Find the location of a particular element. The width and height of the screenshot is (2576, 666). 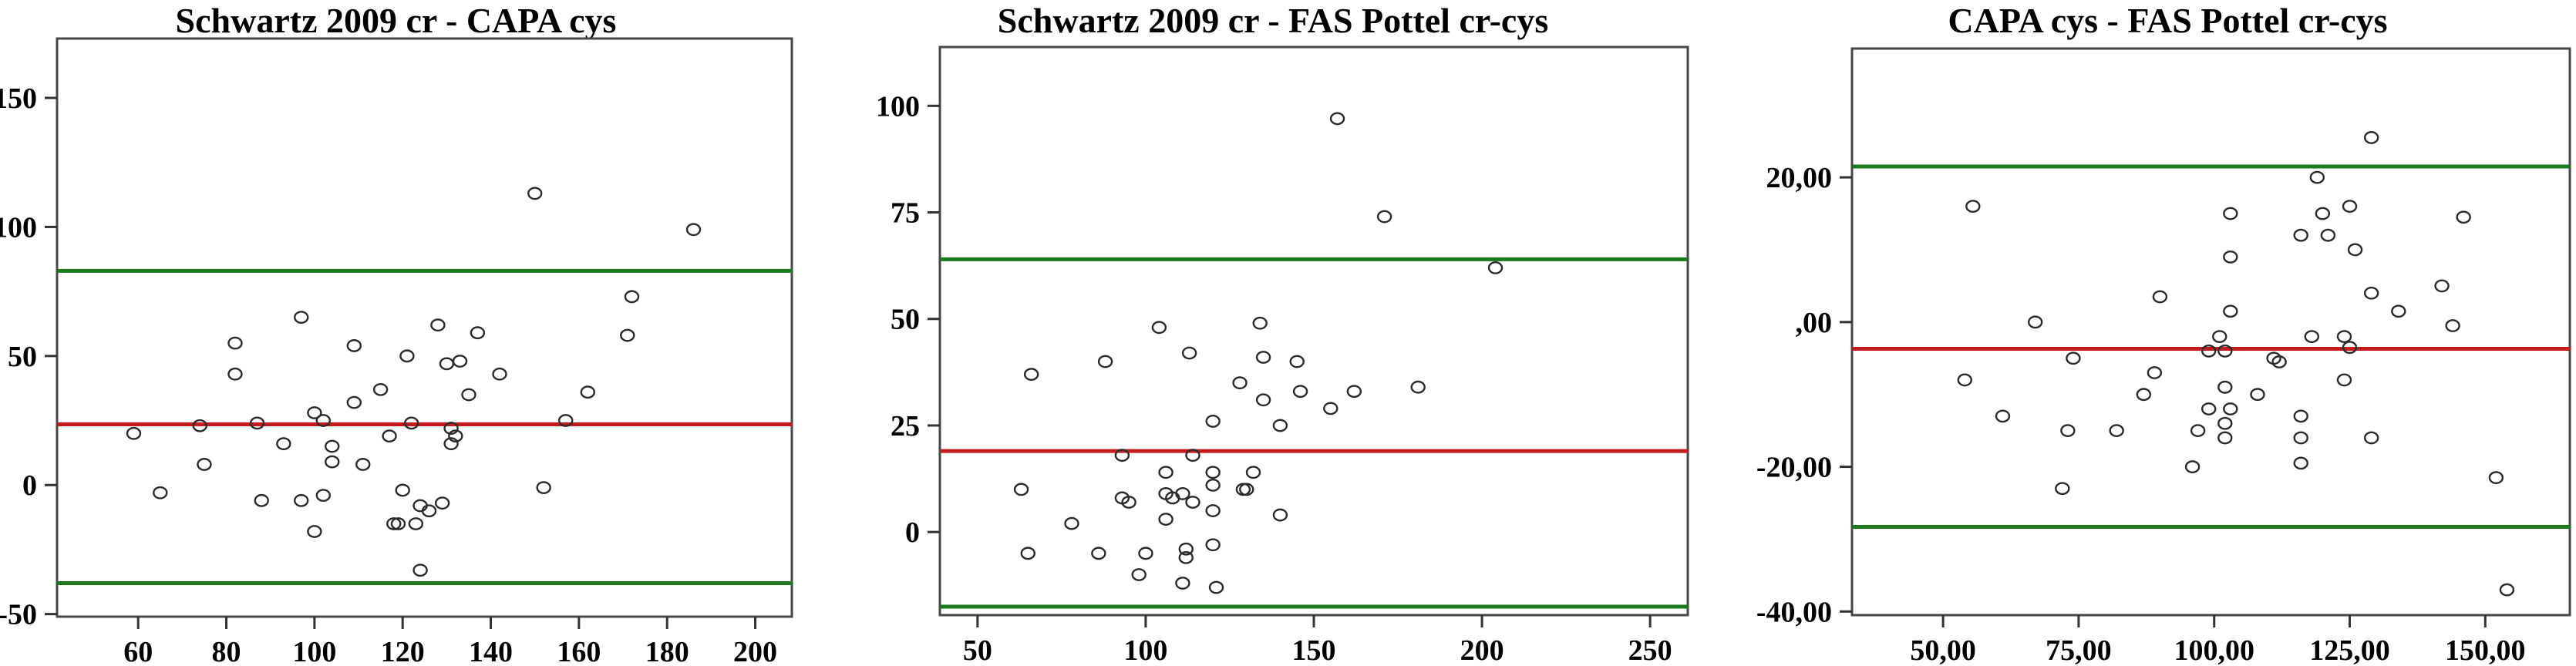

x-tick-label-chart2: 50 is located at coordinates (978, 650).